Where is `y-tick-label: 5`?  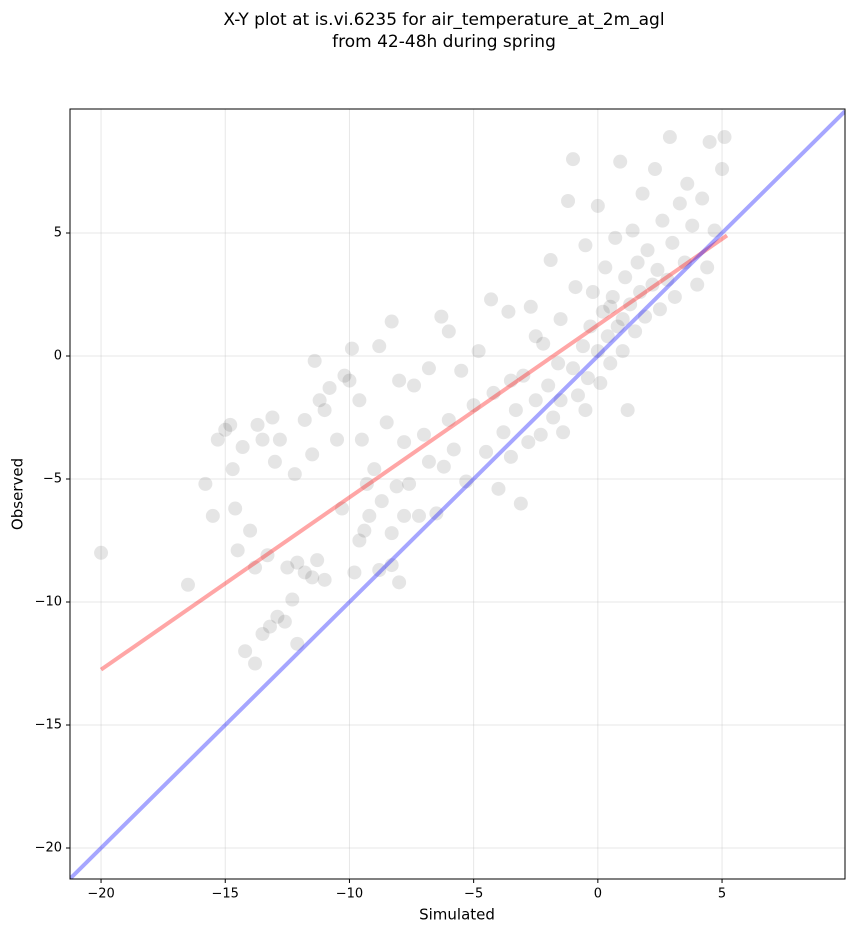 y-tick-label: 5 is located at coordinates (58, 232).